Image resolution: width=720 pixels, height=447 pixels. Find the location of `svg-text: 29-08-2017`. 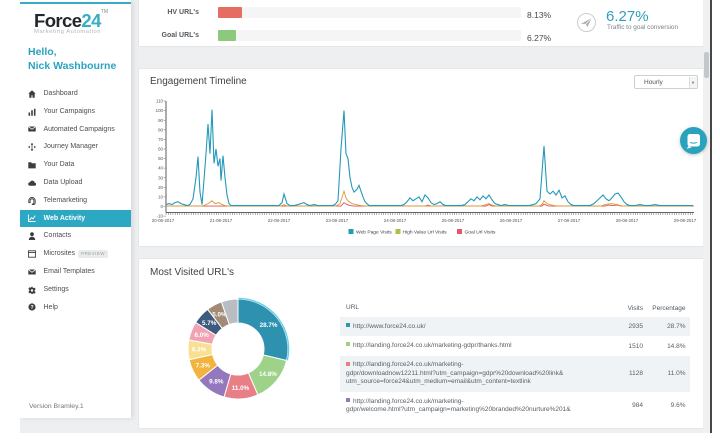

svg-text: 29-08-2017 is located at coordinates (685, 220).